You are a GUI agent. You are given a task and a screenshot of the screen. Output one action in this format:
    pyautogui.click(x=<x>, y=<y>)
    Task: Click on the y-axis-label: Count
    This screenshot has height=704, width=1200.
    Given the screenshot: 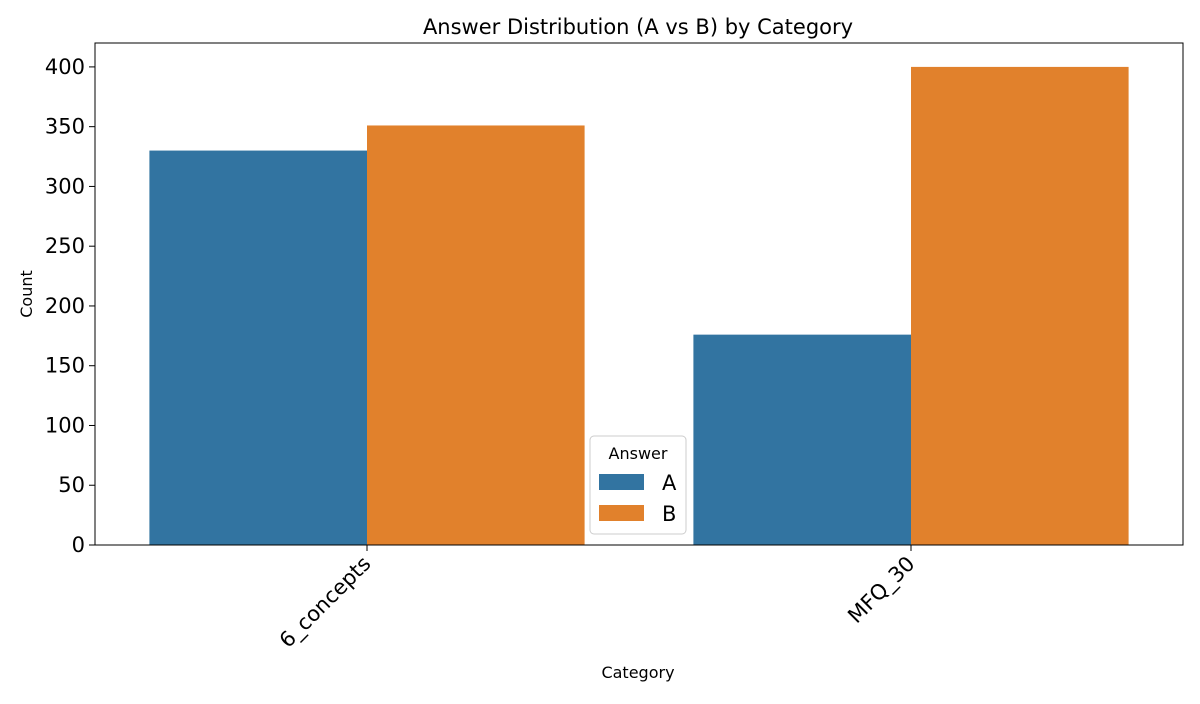 What is the action you would take?
    pyautogui.click(x=26, y=294)
    